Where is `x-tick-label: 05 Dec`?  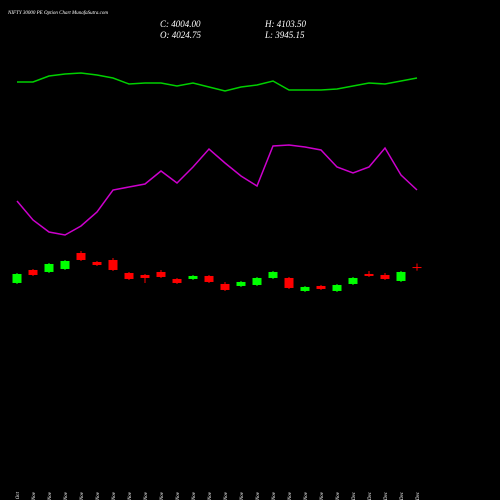
x-tick-label: 05 Dec is located at coordinates (402, 495).